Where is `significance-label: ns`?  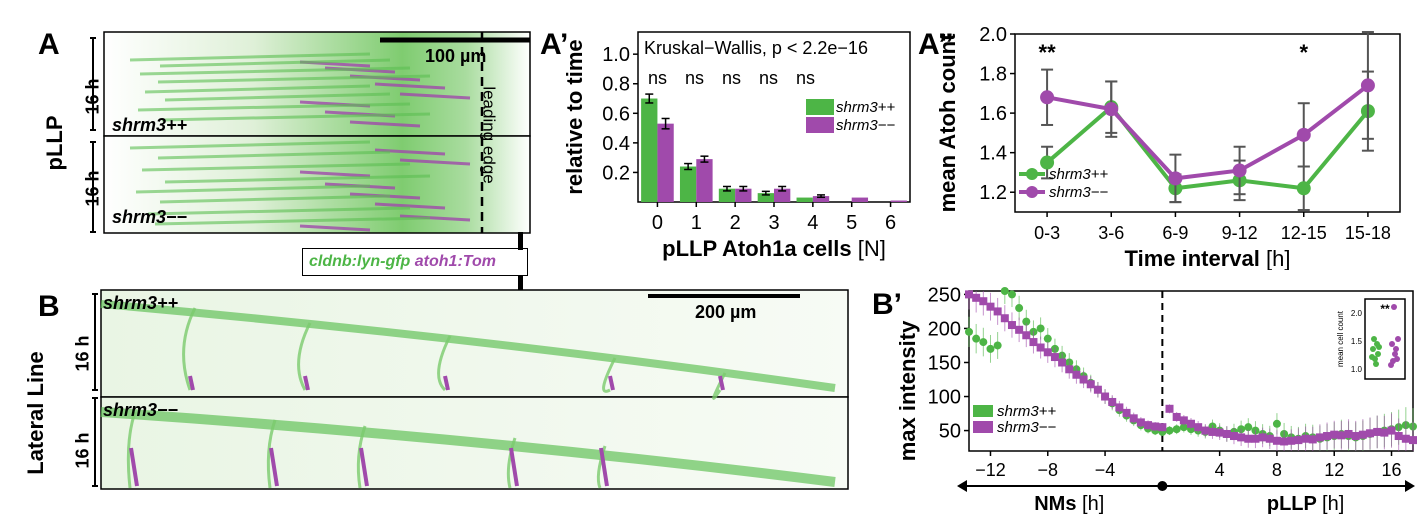
significance-label: ns is located at coordinates (805, 78).